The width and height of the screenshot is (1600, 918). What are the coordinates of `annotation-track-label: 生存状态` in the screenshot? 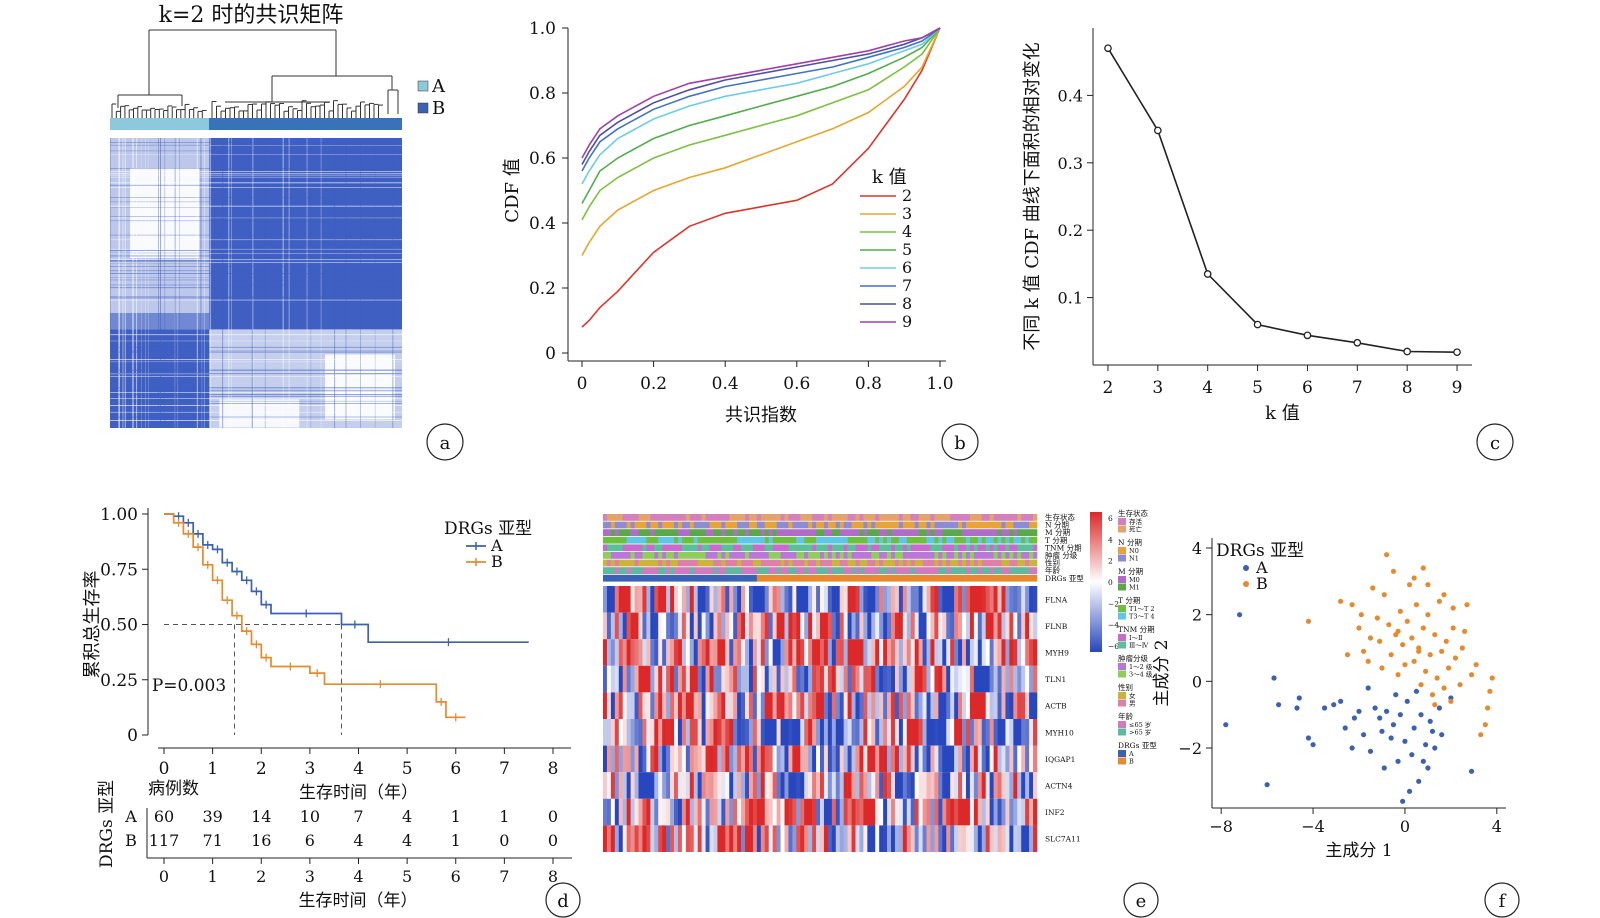 It's located at (1060, 517).